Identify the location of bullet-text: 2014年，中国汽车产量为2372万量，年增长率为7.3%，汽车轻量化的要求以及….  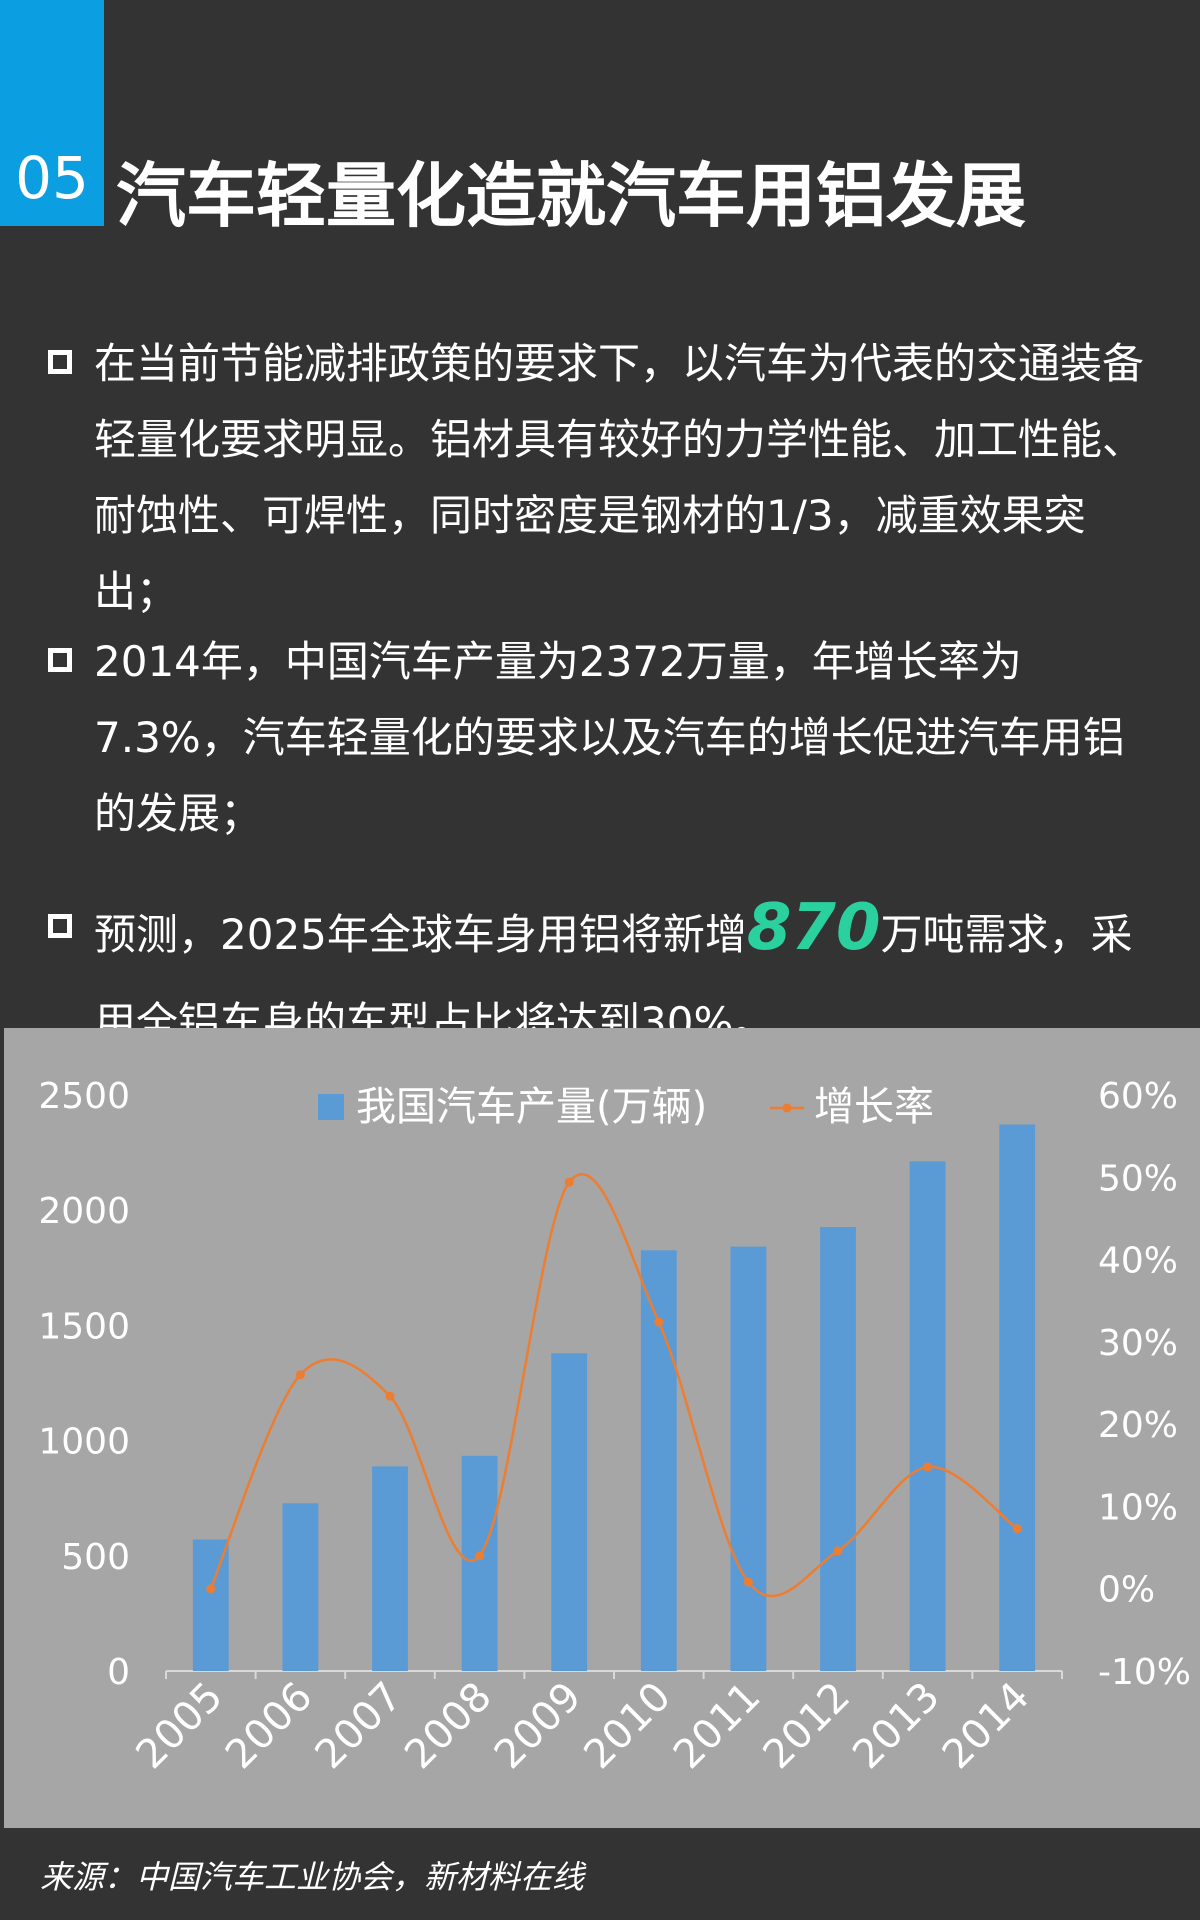
(609, 737).